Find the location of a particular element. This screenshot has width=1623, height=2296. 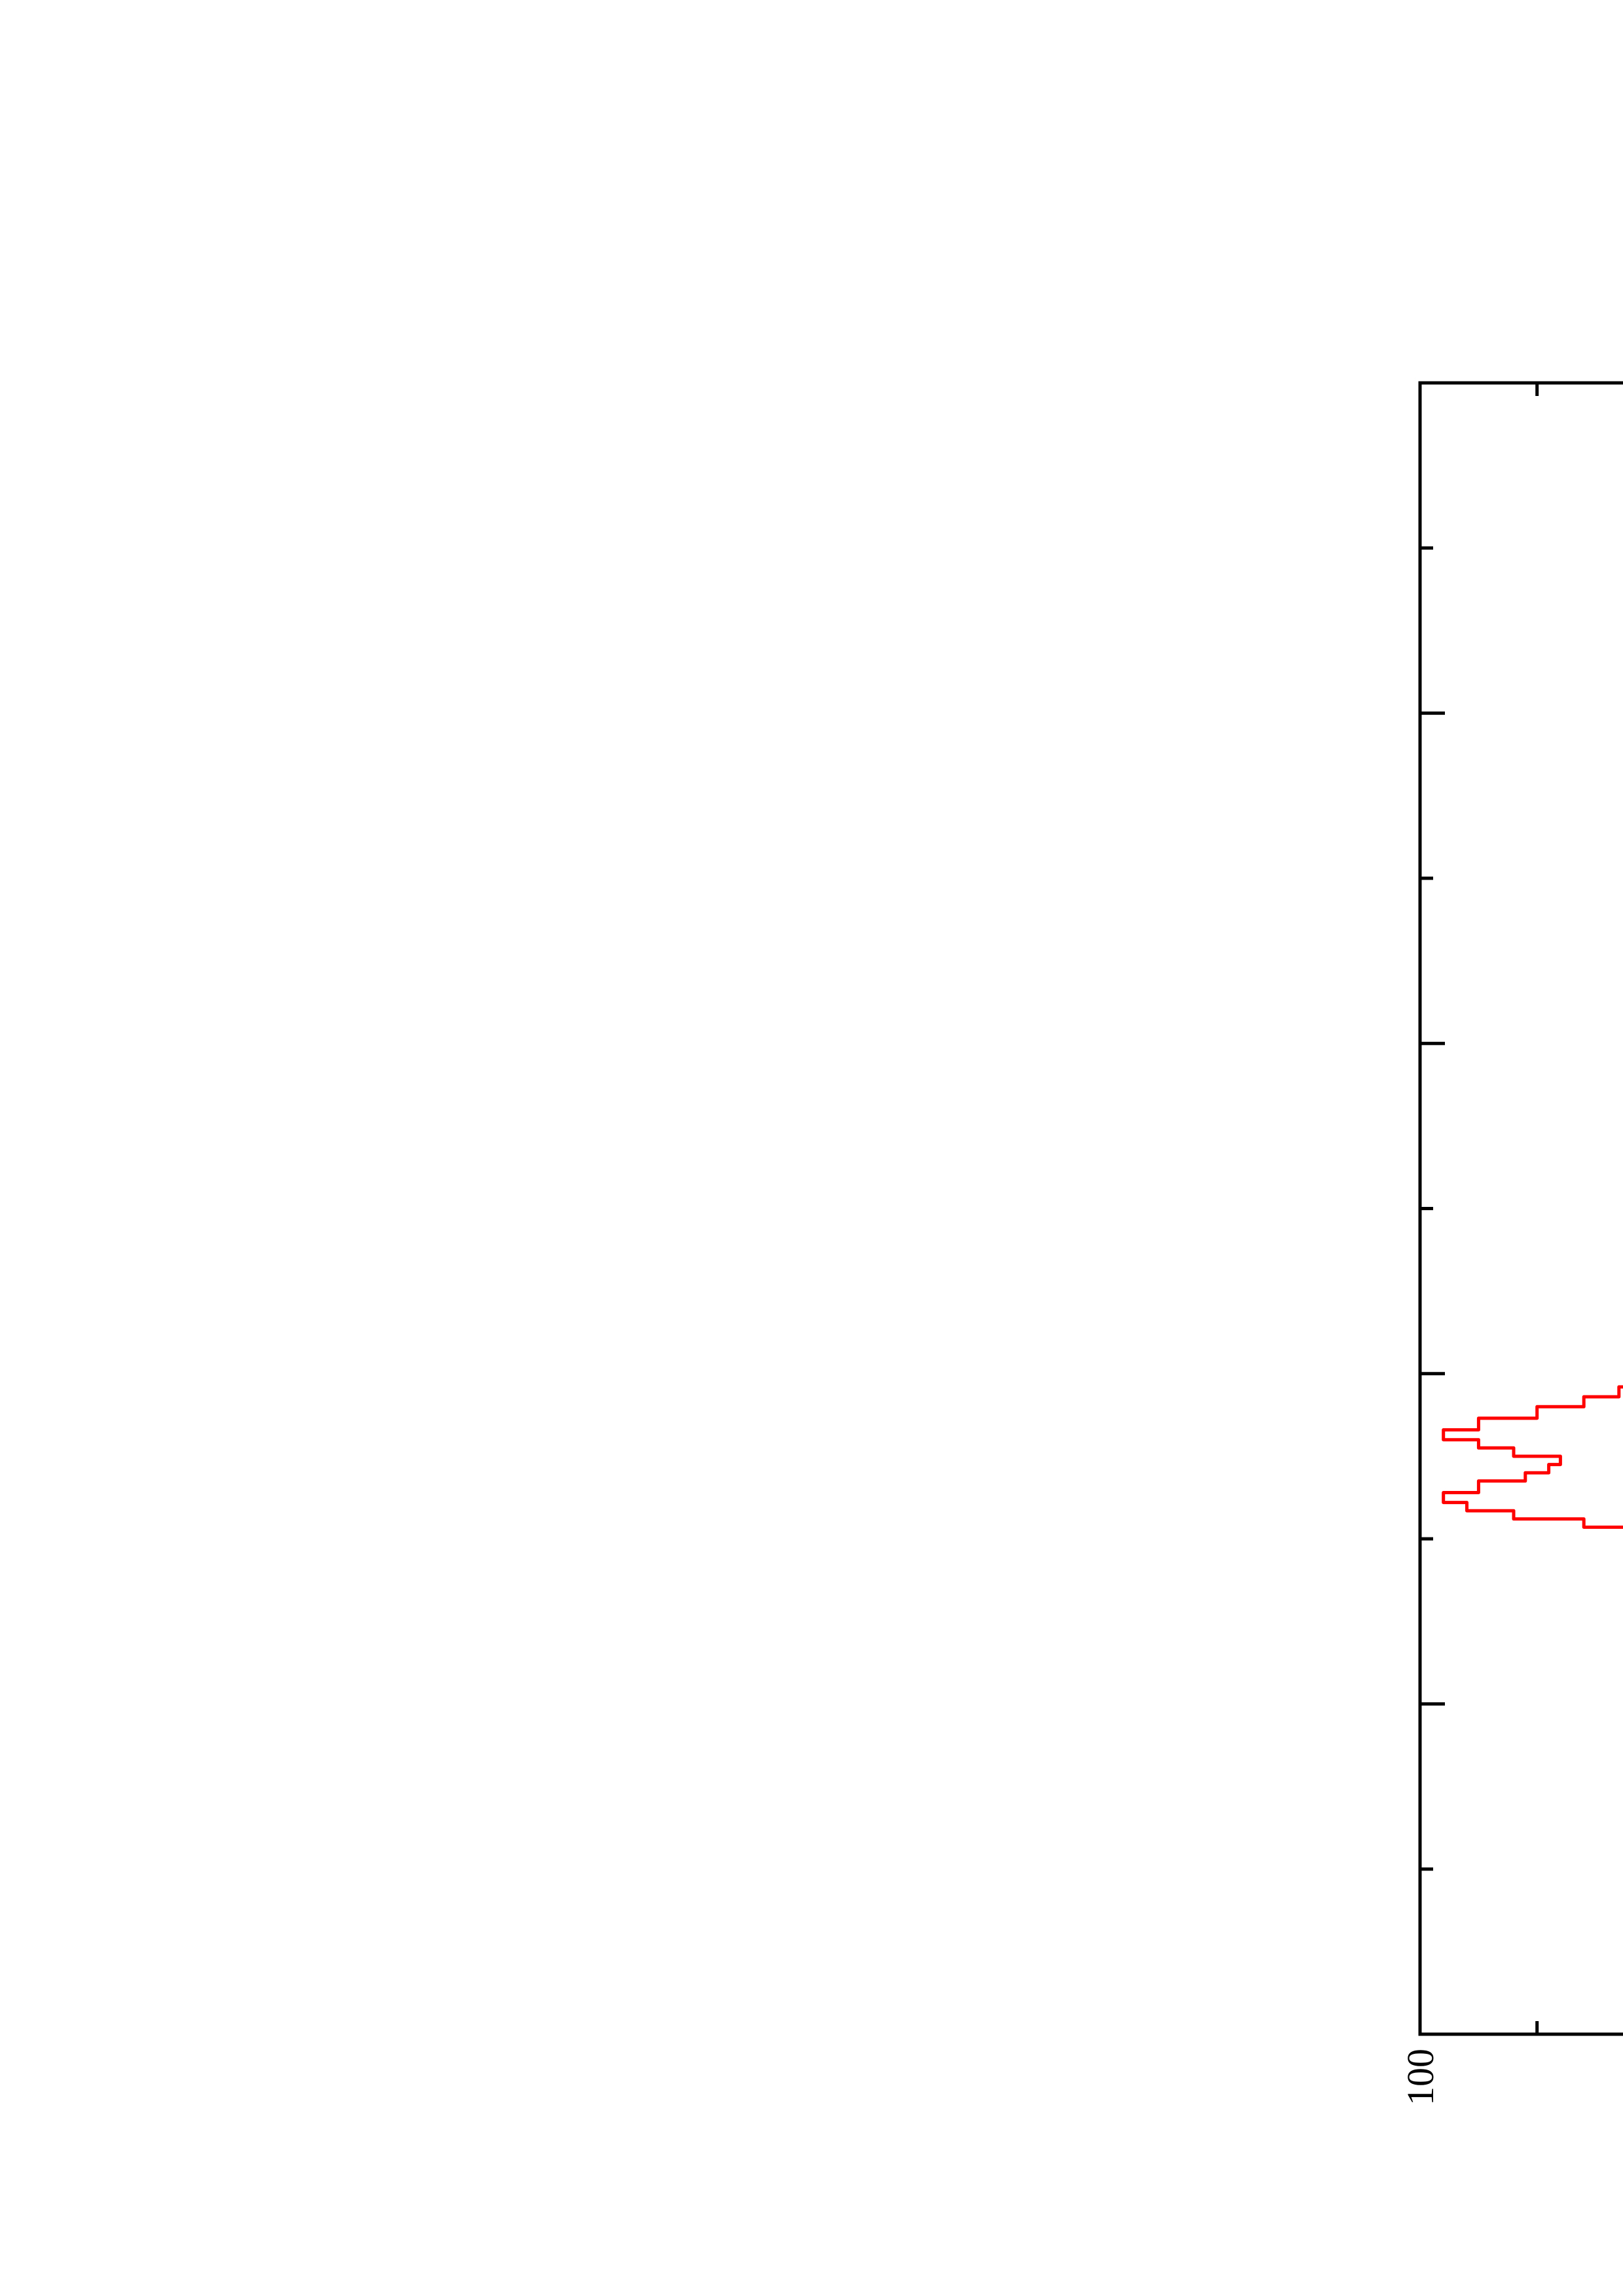

ticks-layer is located at coordinates (1478, 1208).